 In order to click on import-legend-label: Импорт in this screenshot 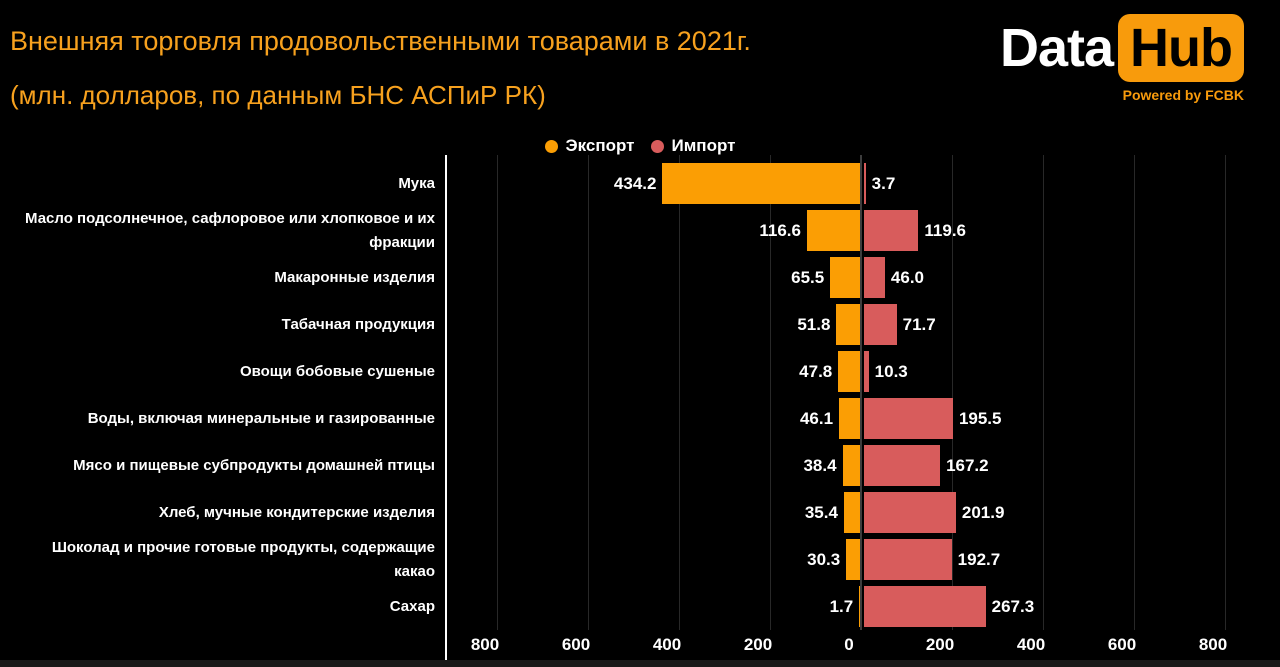, I will do `click(703, 145)`.